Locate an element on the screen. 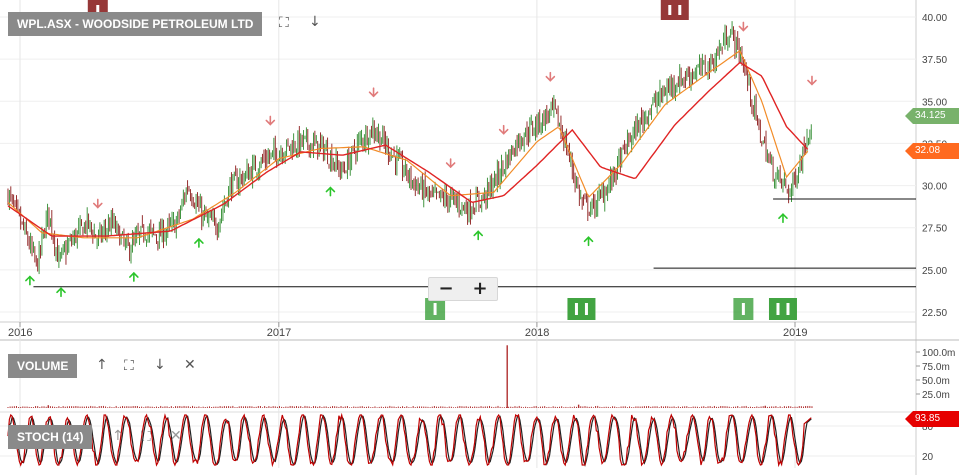  x-tick-label: 2016 is located at coordinates (20, 333).